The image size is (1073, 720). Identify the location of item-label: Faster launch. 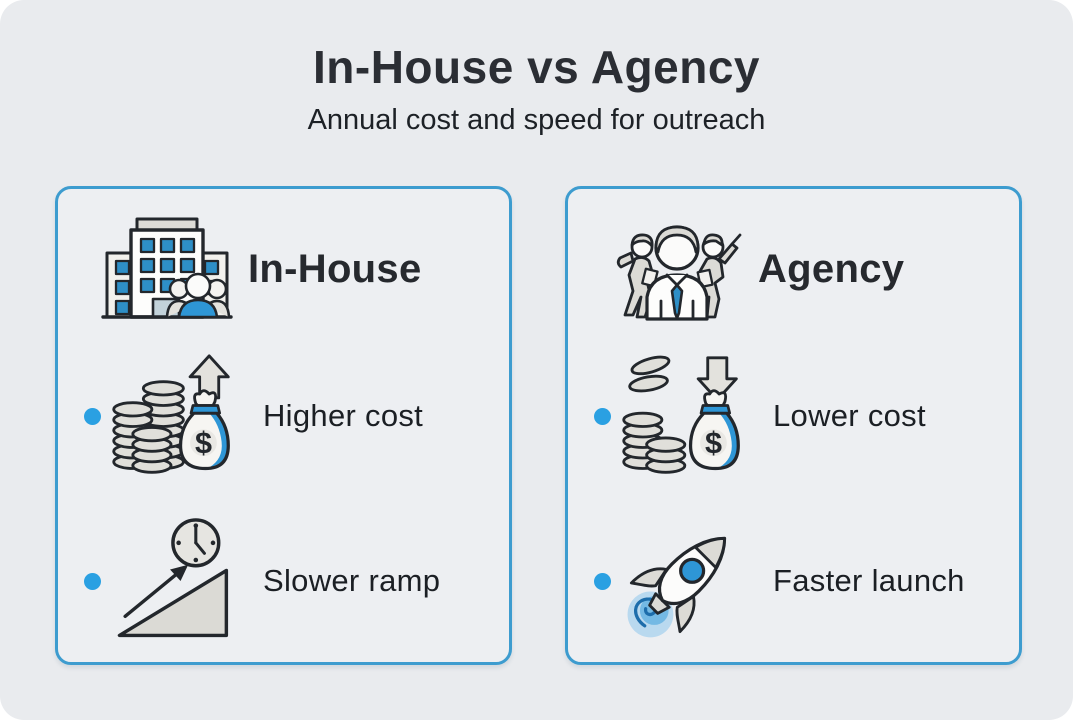
(869, 580).